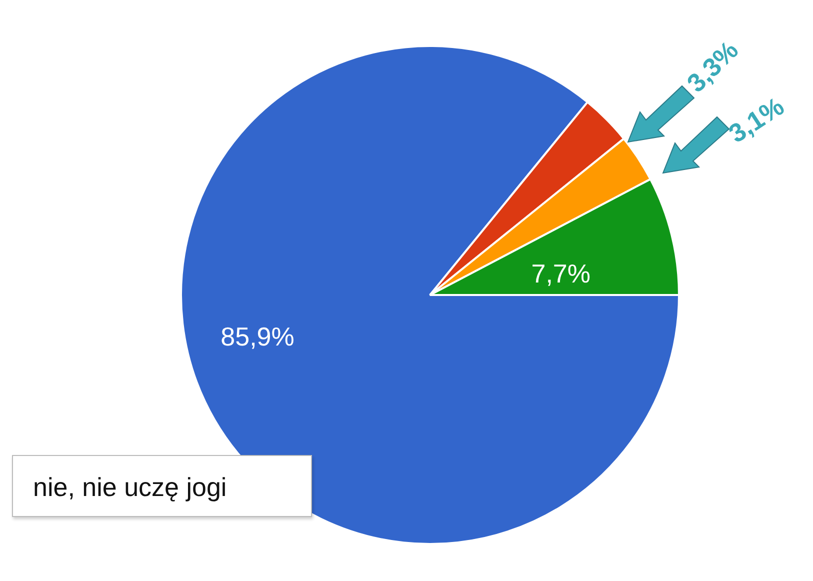  I want to click on data-label: 3,1%, so click(756, 120).